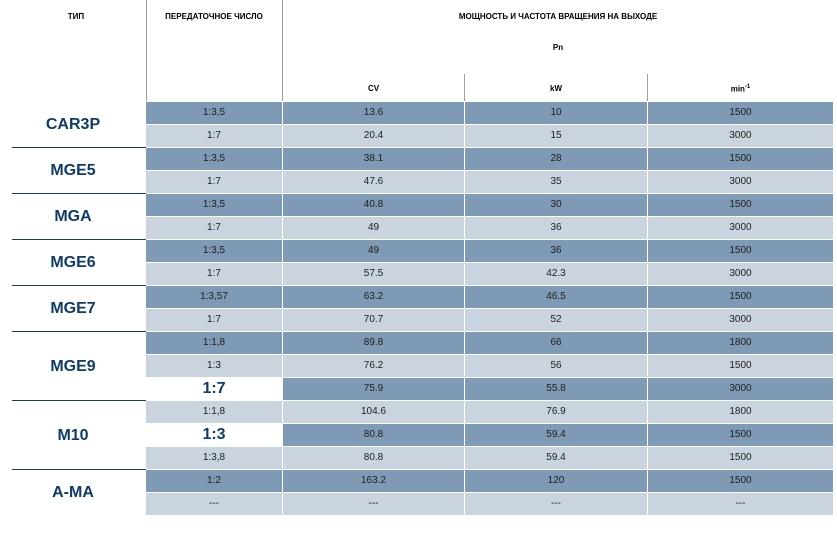  What do you see at coordinates (73, 308) in the screenshot?
I see `type-label: MGE7` at bounding box center [73, 308].